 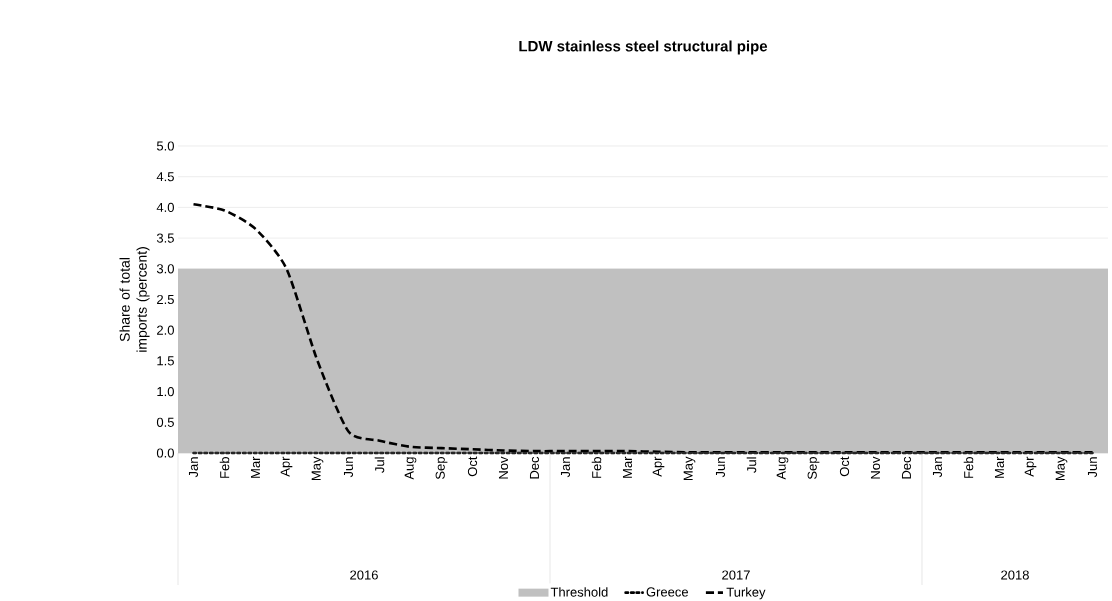 What do you see at coordinates (165, 299) in the screenshot?
I see `y-tick-label: 2.5` at bounding box center [165, 299].